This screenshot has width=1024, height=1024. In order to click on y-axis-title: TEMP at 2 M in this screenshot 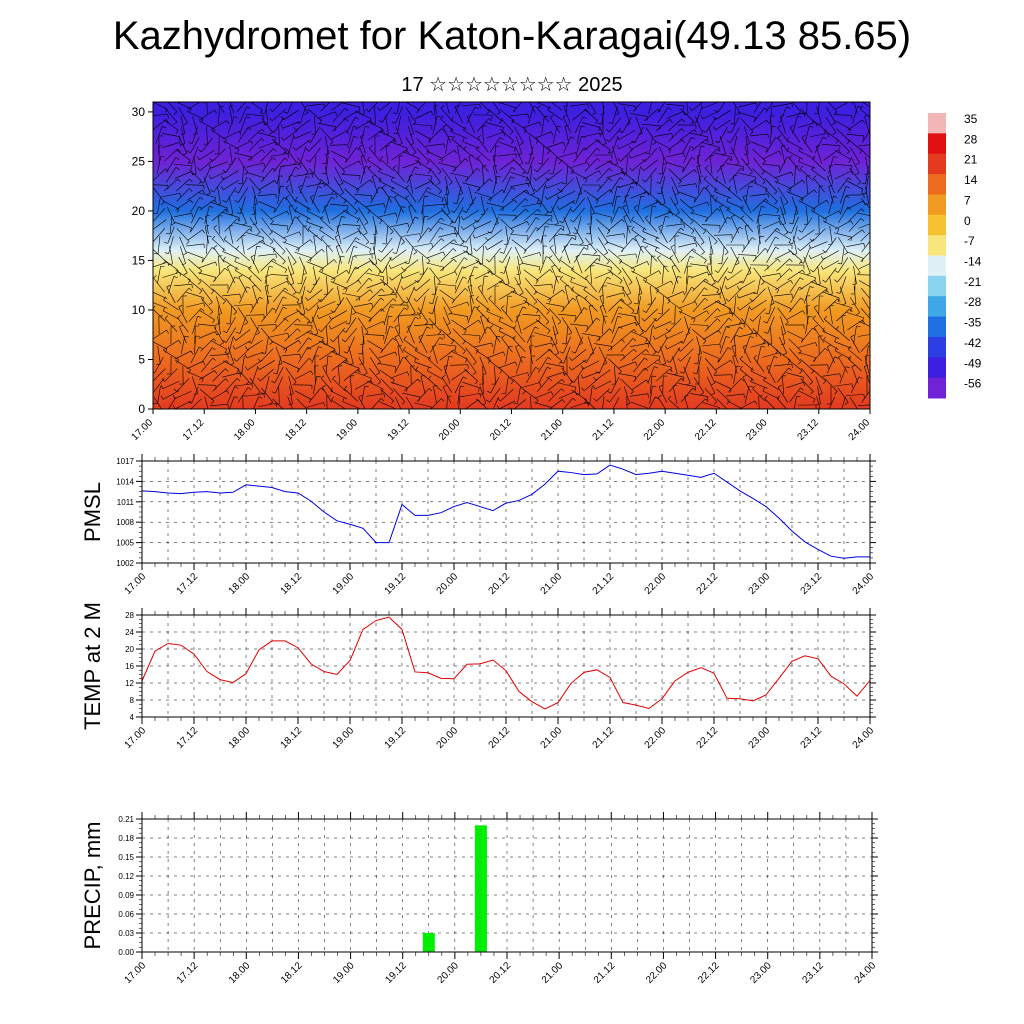, I will do `click(92, 666)`.